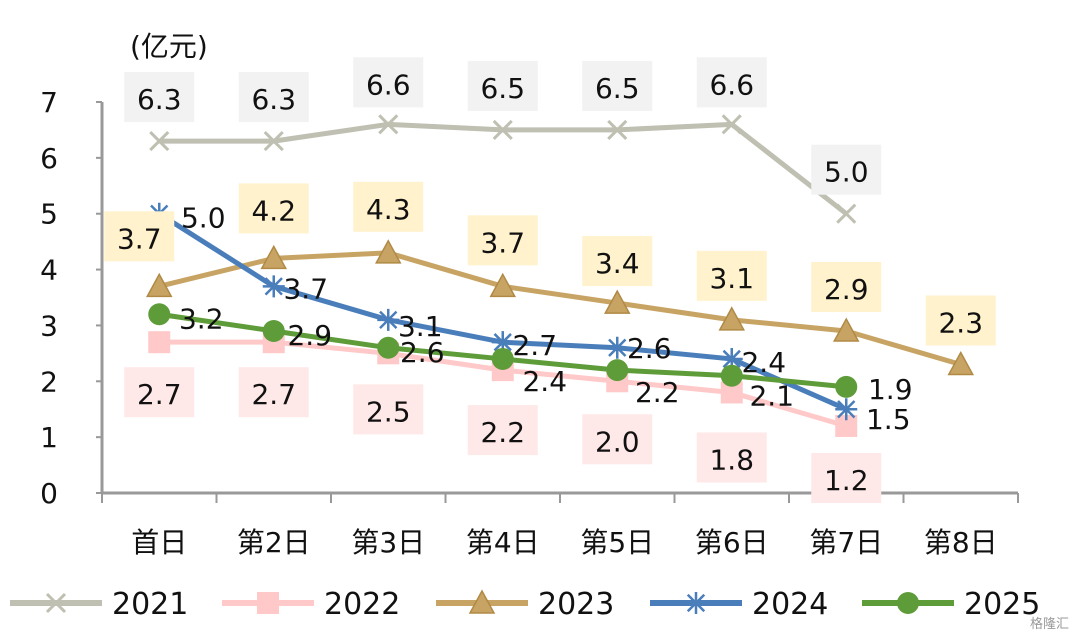 The height and width of the screenshot is (638, 1080). What do you see at coordinates (49, 325) in the screenshot?
I see `y-tick-label: 3` at bounding box center [49, 325].